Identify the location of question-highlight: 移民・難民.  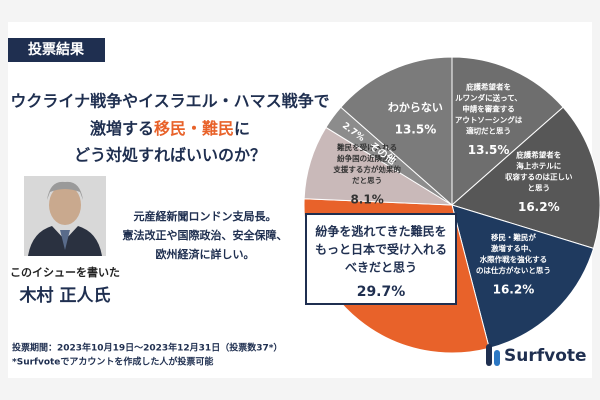
(194, 128).